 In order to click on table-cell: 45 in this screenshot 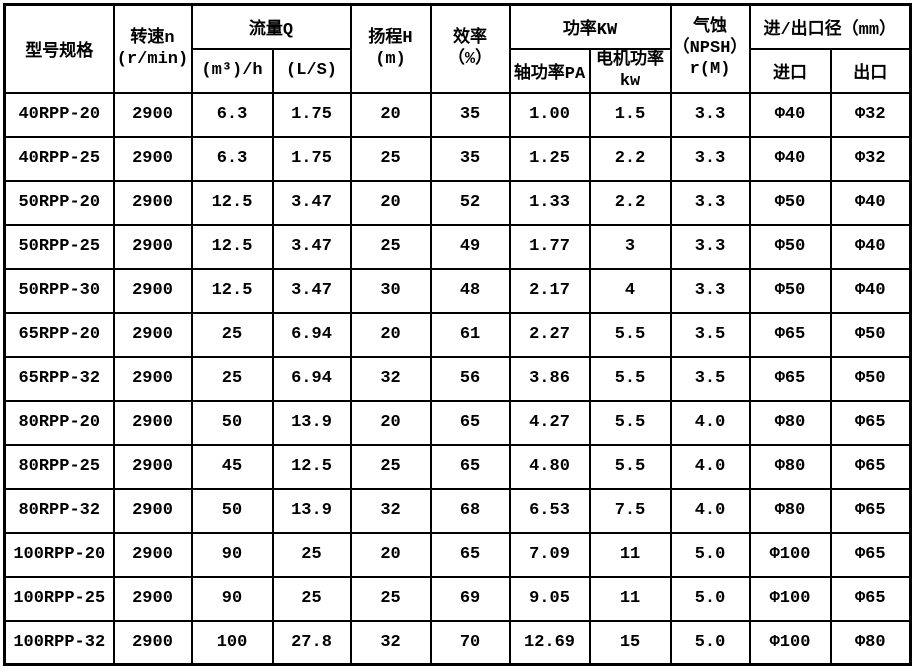, I will do `click(232, 466)`.